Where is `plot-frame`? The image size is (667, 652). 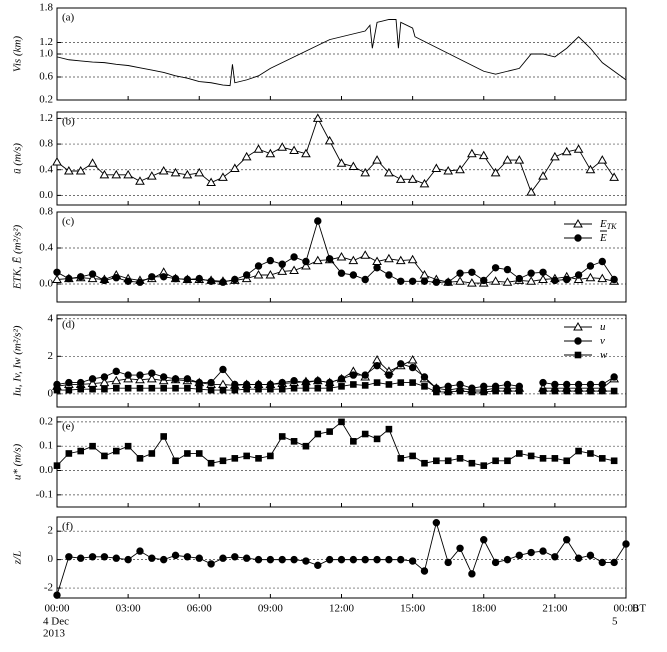 plot-frame is located at coordinates (341, 54).